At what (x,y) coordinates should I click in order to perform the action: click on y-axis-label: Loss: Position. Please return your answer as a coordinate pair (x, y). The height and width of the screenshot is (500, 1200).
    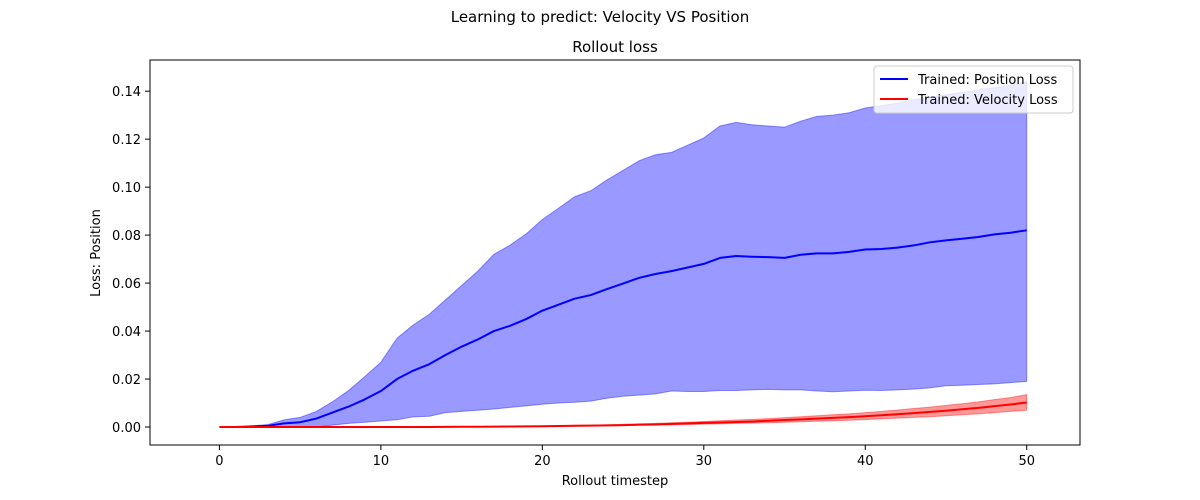
    Looking at the image, I should click on (96, 253).